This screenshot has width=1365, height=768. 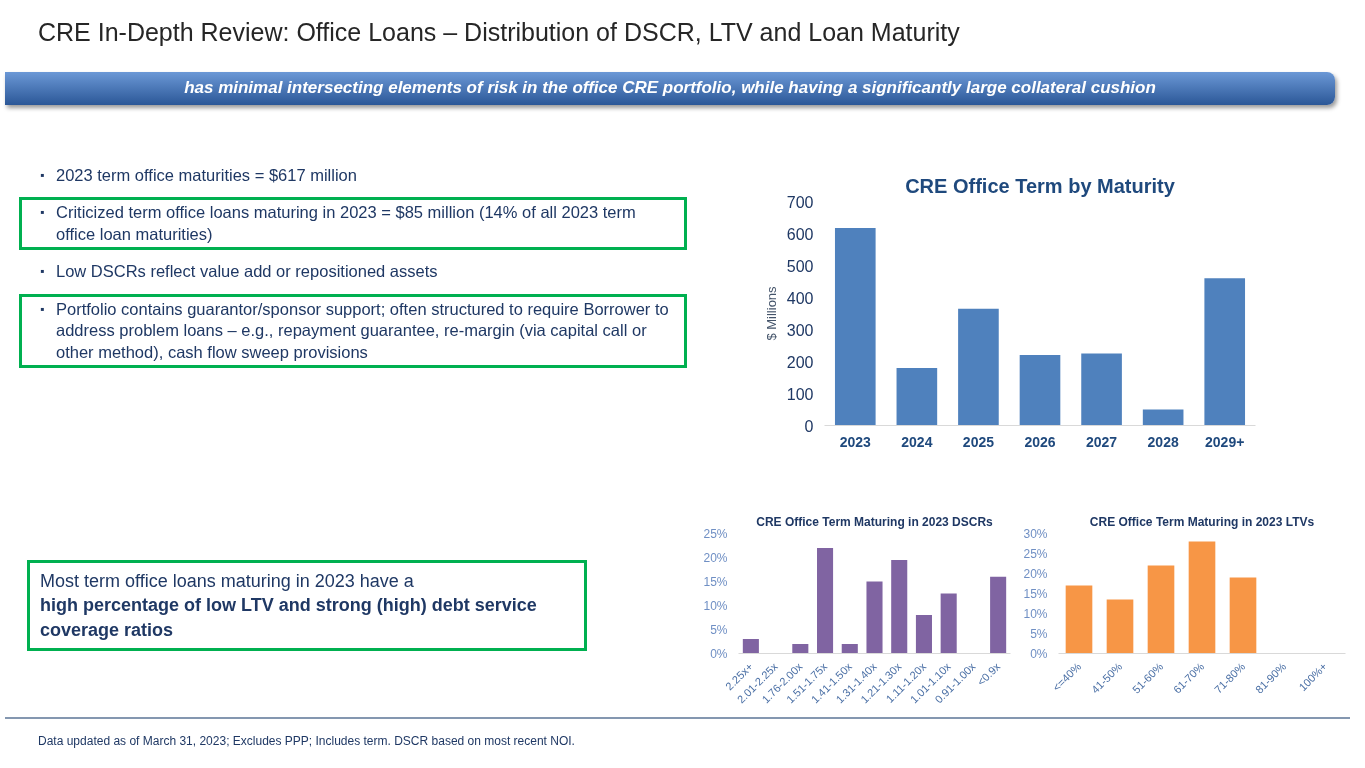 I want to click on text: ▪ Portfolio contains guarantor/sponsor support; often structured to require Borrower to address problem loans – e.g., repayment guarantee, re-margin (via capital call or other method), cash flow sweep provisions, so click(x=354, y=330).